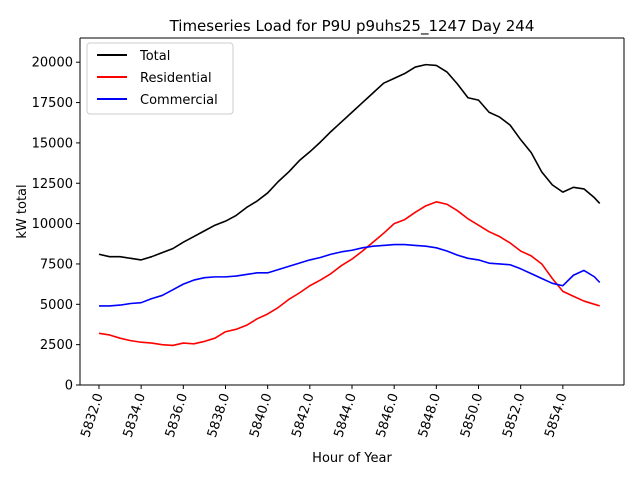 Image resolution: width=640 pixels, height=480 pixels. What do you see at coordinates (56, 264) in the screenshot?
I see `y-tick-label: 7500` at bounding box center [56, 264].